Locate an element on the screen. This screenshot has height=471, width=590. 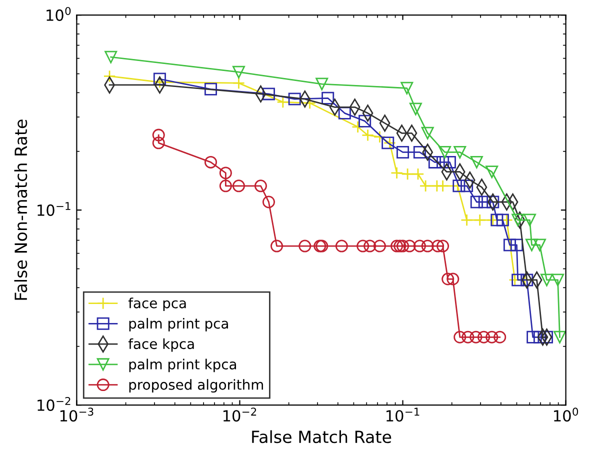
legend-label: proposed algorithm is located at coordinates (196, 386).